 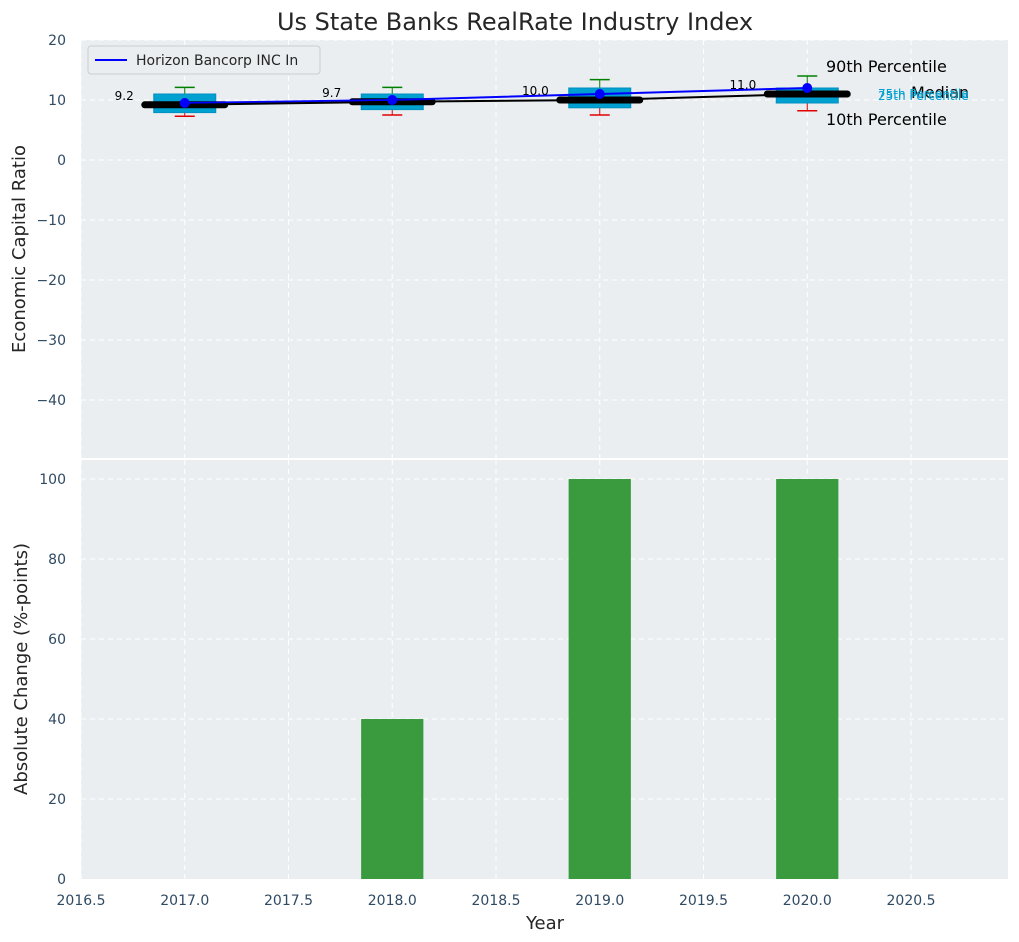 What do you see at coordinates (703, 901) in the screenshot?
I see `x-tick-label: 2019.5` at bounding box center [703, 901].